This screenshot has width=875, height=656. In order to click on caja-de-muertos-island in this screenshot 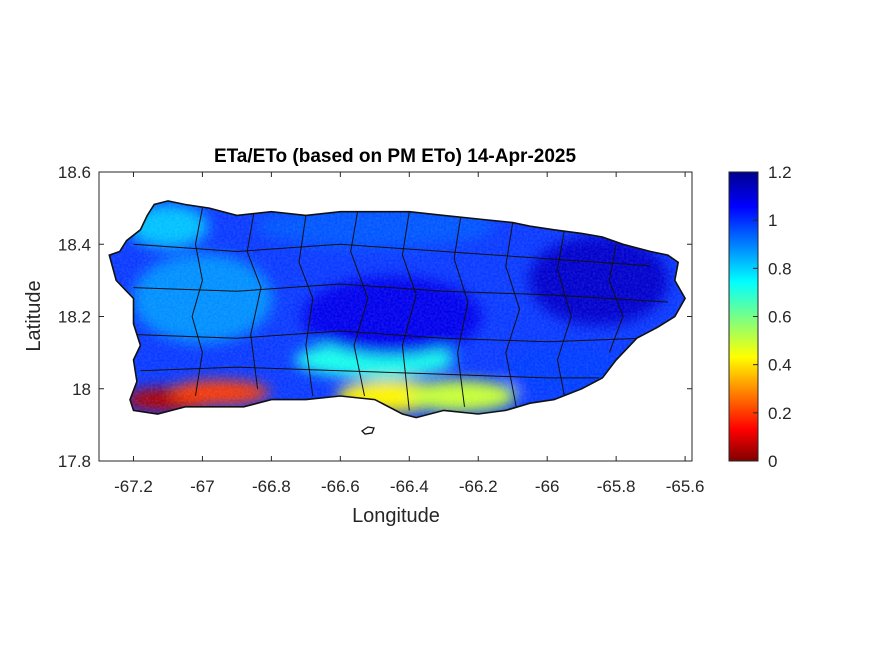, I will do `click(367, 430)`.